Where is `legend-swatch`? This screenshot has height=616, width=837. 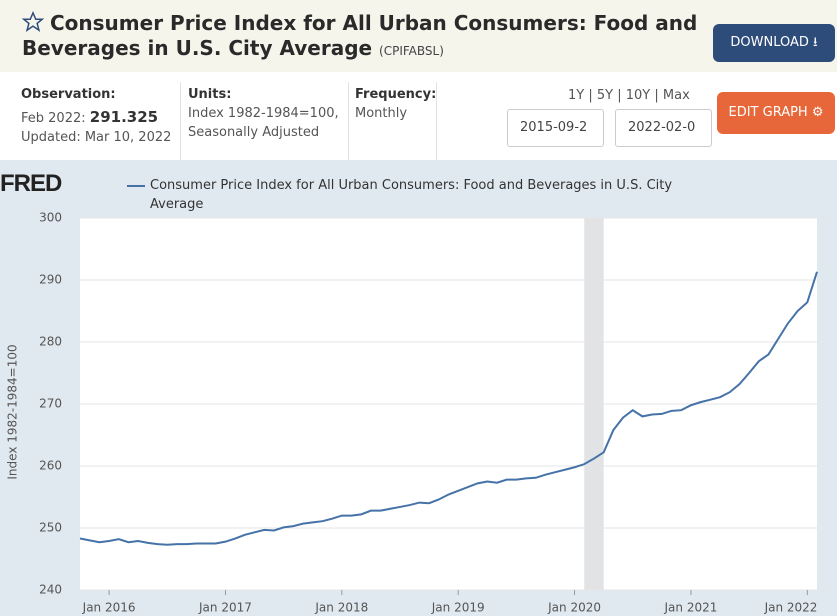
legend-swatch is located at coordinates (136, 186).